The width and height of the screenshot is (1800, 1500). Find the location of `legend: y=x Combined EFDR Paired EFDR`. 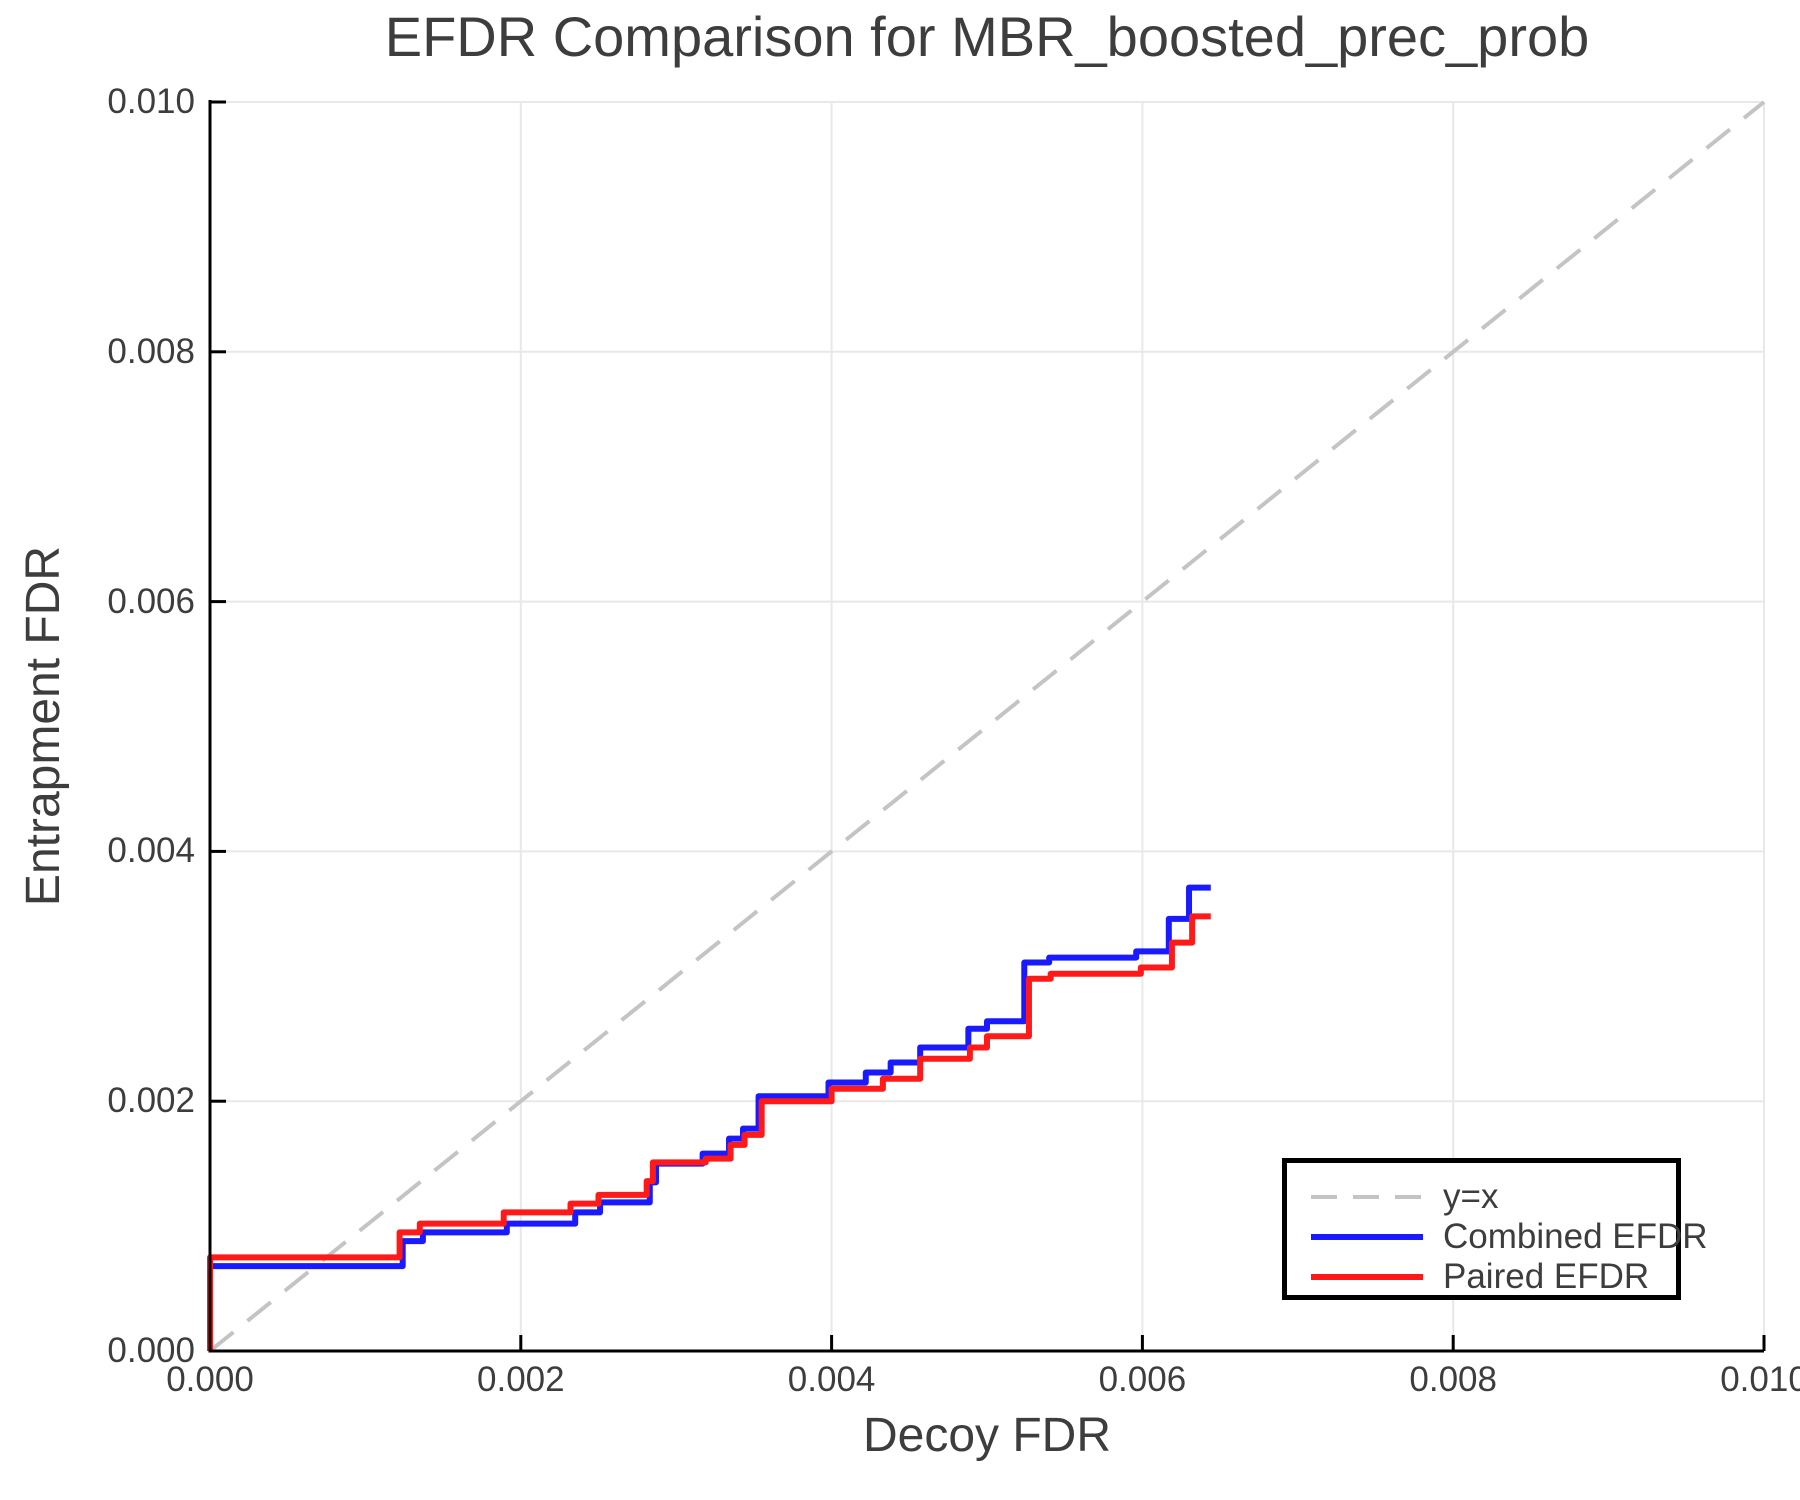

legend: y=x Combined EFDR Paired EFDR is located at coordinates (1495, 1229).